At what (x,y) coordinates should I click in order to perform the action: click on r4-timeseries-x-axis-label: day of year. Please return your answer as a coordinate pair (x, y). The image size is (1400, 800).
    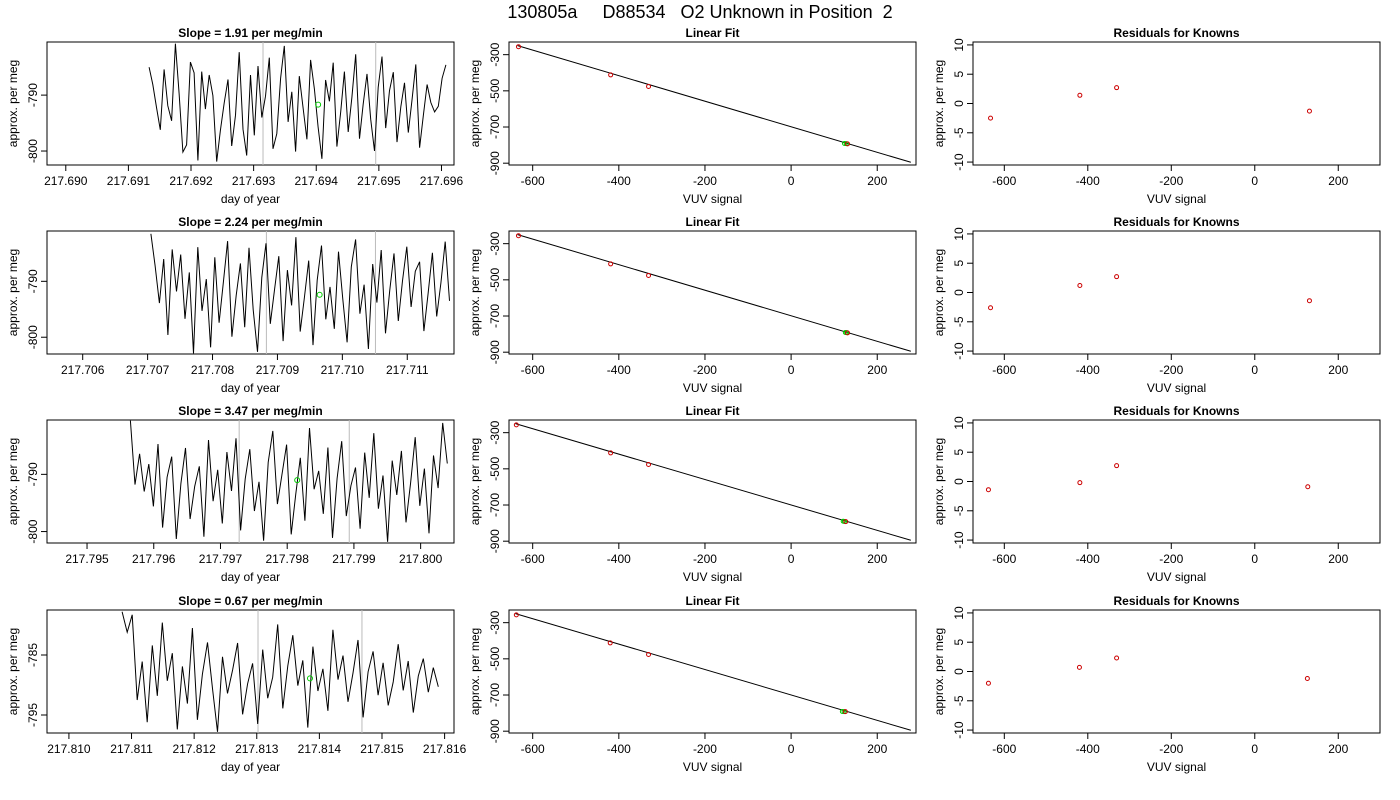
    Looking at the image, I should click on (250, 767).